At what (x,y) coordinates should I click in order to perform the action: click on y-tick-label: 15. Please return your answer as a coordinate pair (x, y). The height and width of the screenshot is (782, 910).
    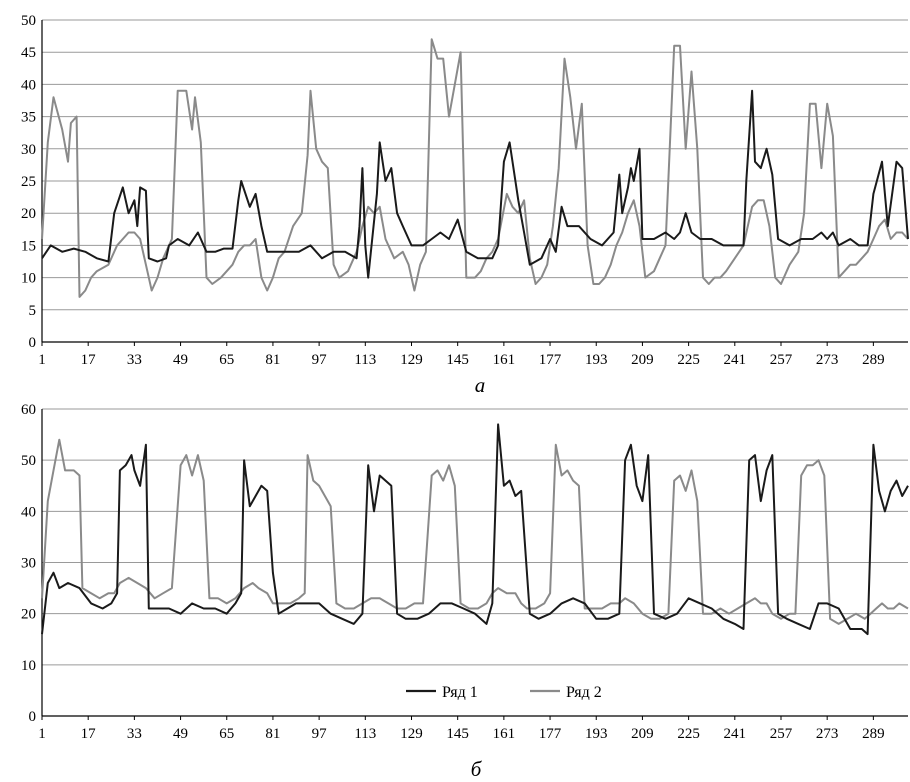
    Looking at the image, I should click on (28, 246).